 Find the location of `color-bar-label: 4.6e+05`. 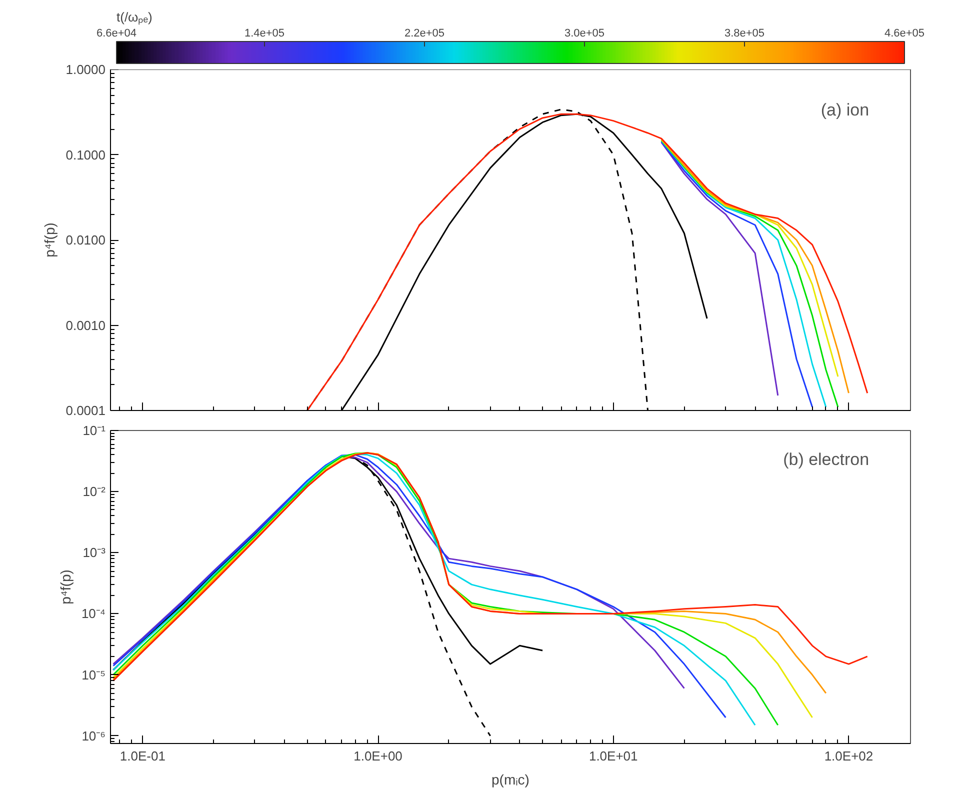

color-bar-label: 4.6e+05 is located at coordinates (904, 34).